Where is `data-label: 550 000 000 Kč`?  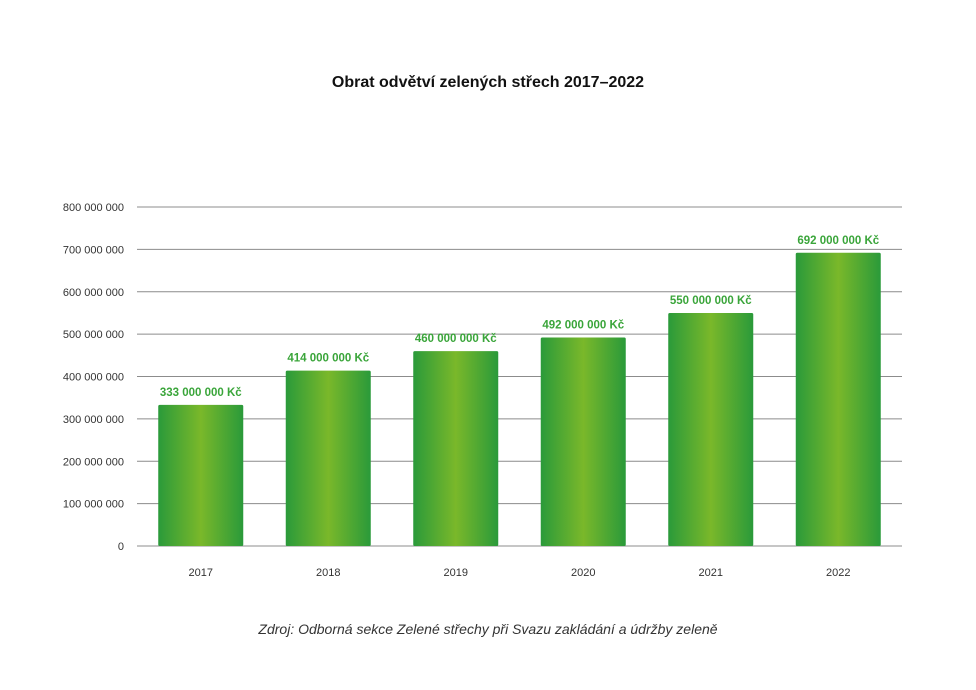
data-label: 550 000 000 Kč is located at coordinates (711, 301).